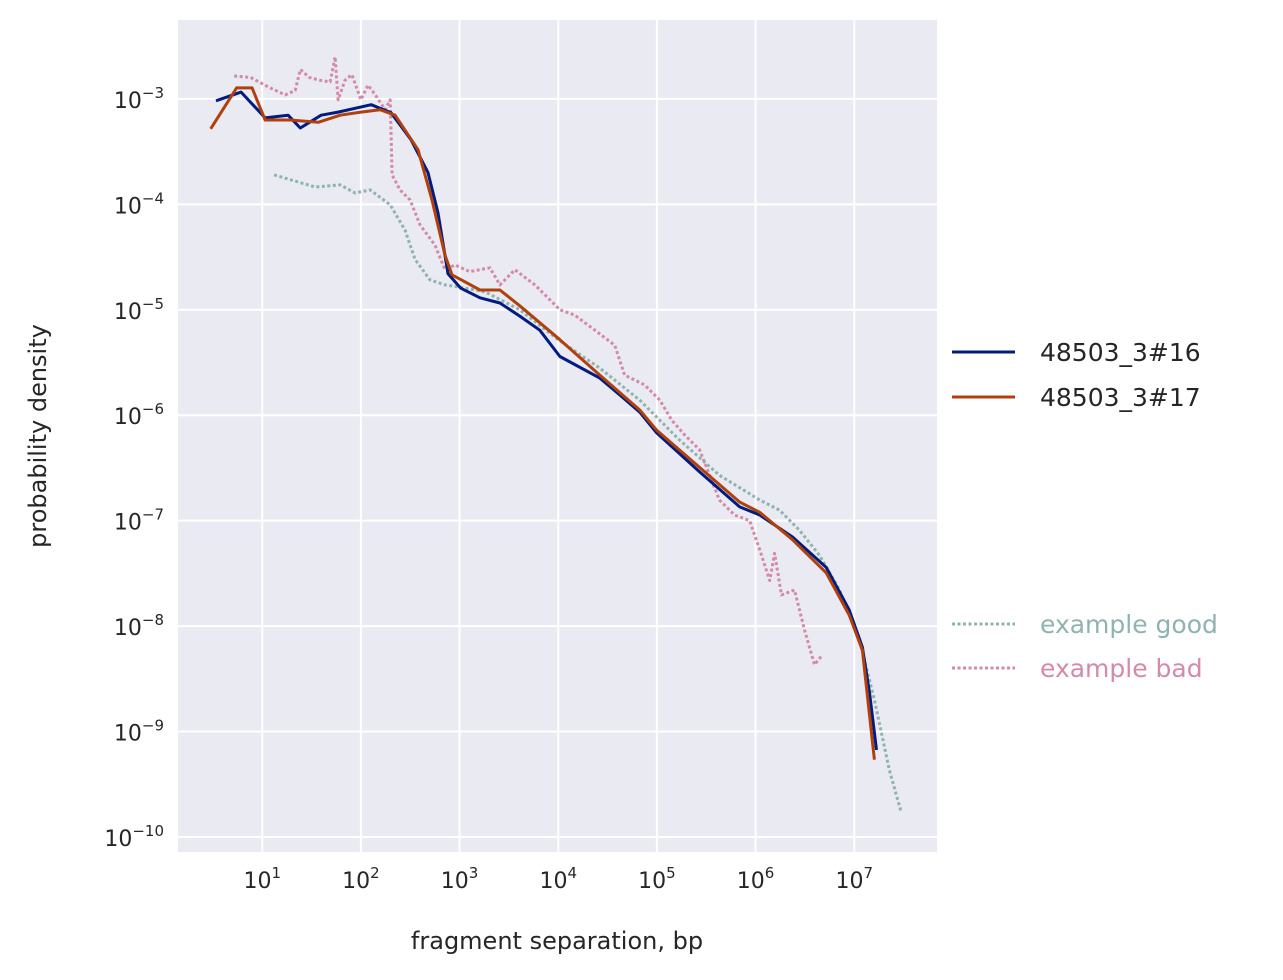 Image resolution: width=1283 pixels, height=980 pixels. I want to click on x-tick-label: 10⁴, so click(558, 879).